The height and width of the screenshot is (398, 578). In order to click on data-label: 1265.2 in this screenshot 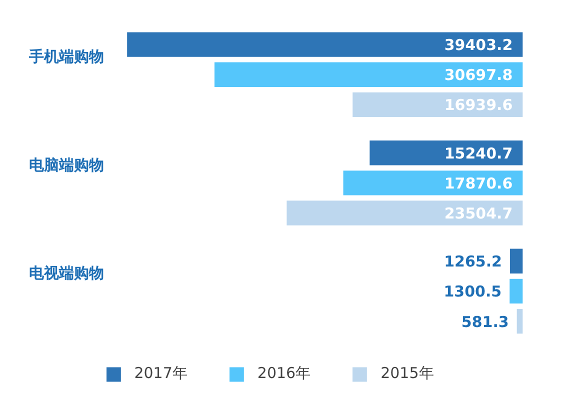, I will do `click(473, 261)`.